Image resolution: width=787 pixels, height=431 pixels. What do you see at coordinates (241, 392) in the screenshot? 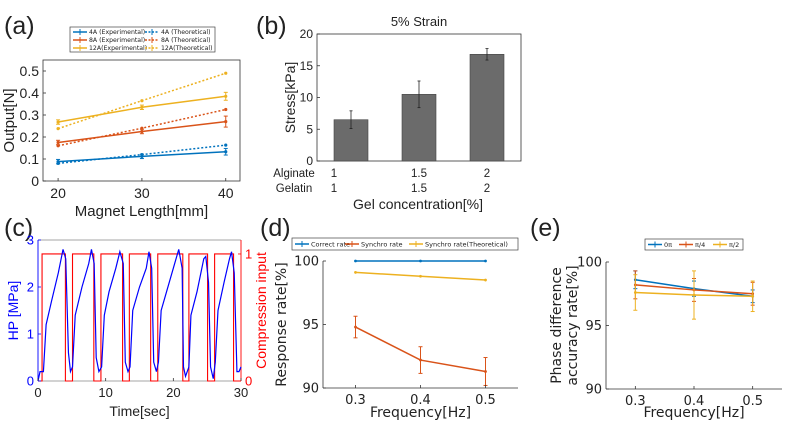
I see `c-xtick-label: 30` at bounding box center [241, 392].